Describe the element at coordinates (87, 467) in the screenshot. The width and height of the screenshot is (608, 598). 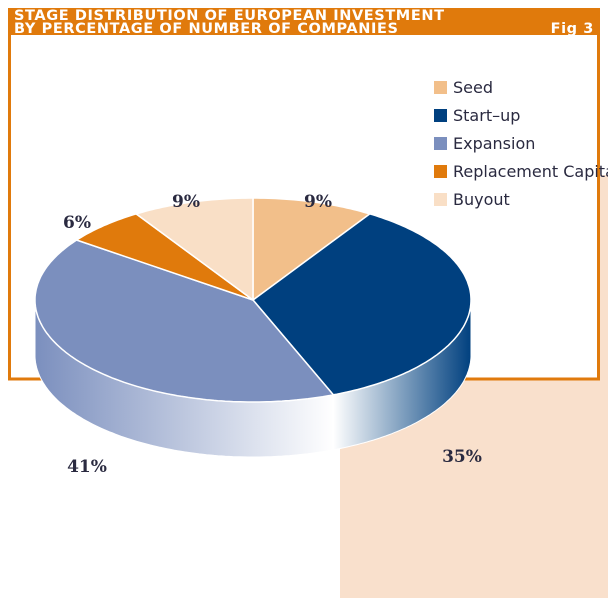
I see `data-label: 41%` at that location.